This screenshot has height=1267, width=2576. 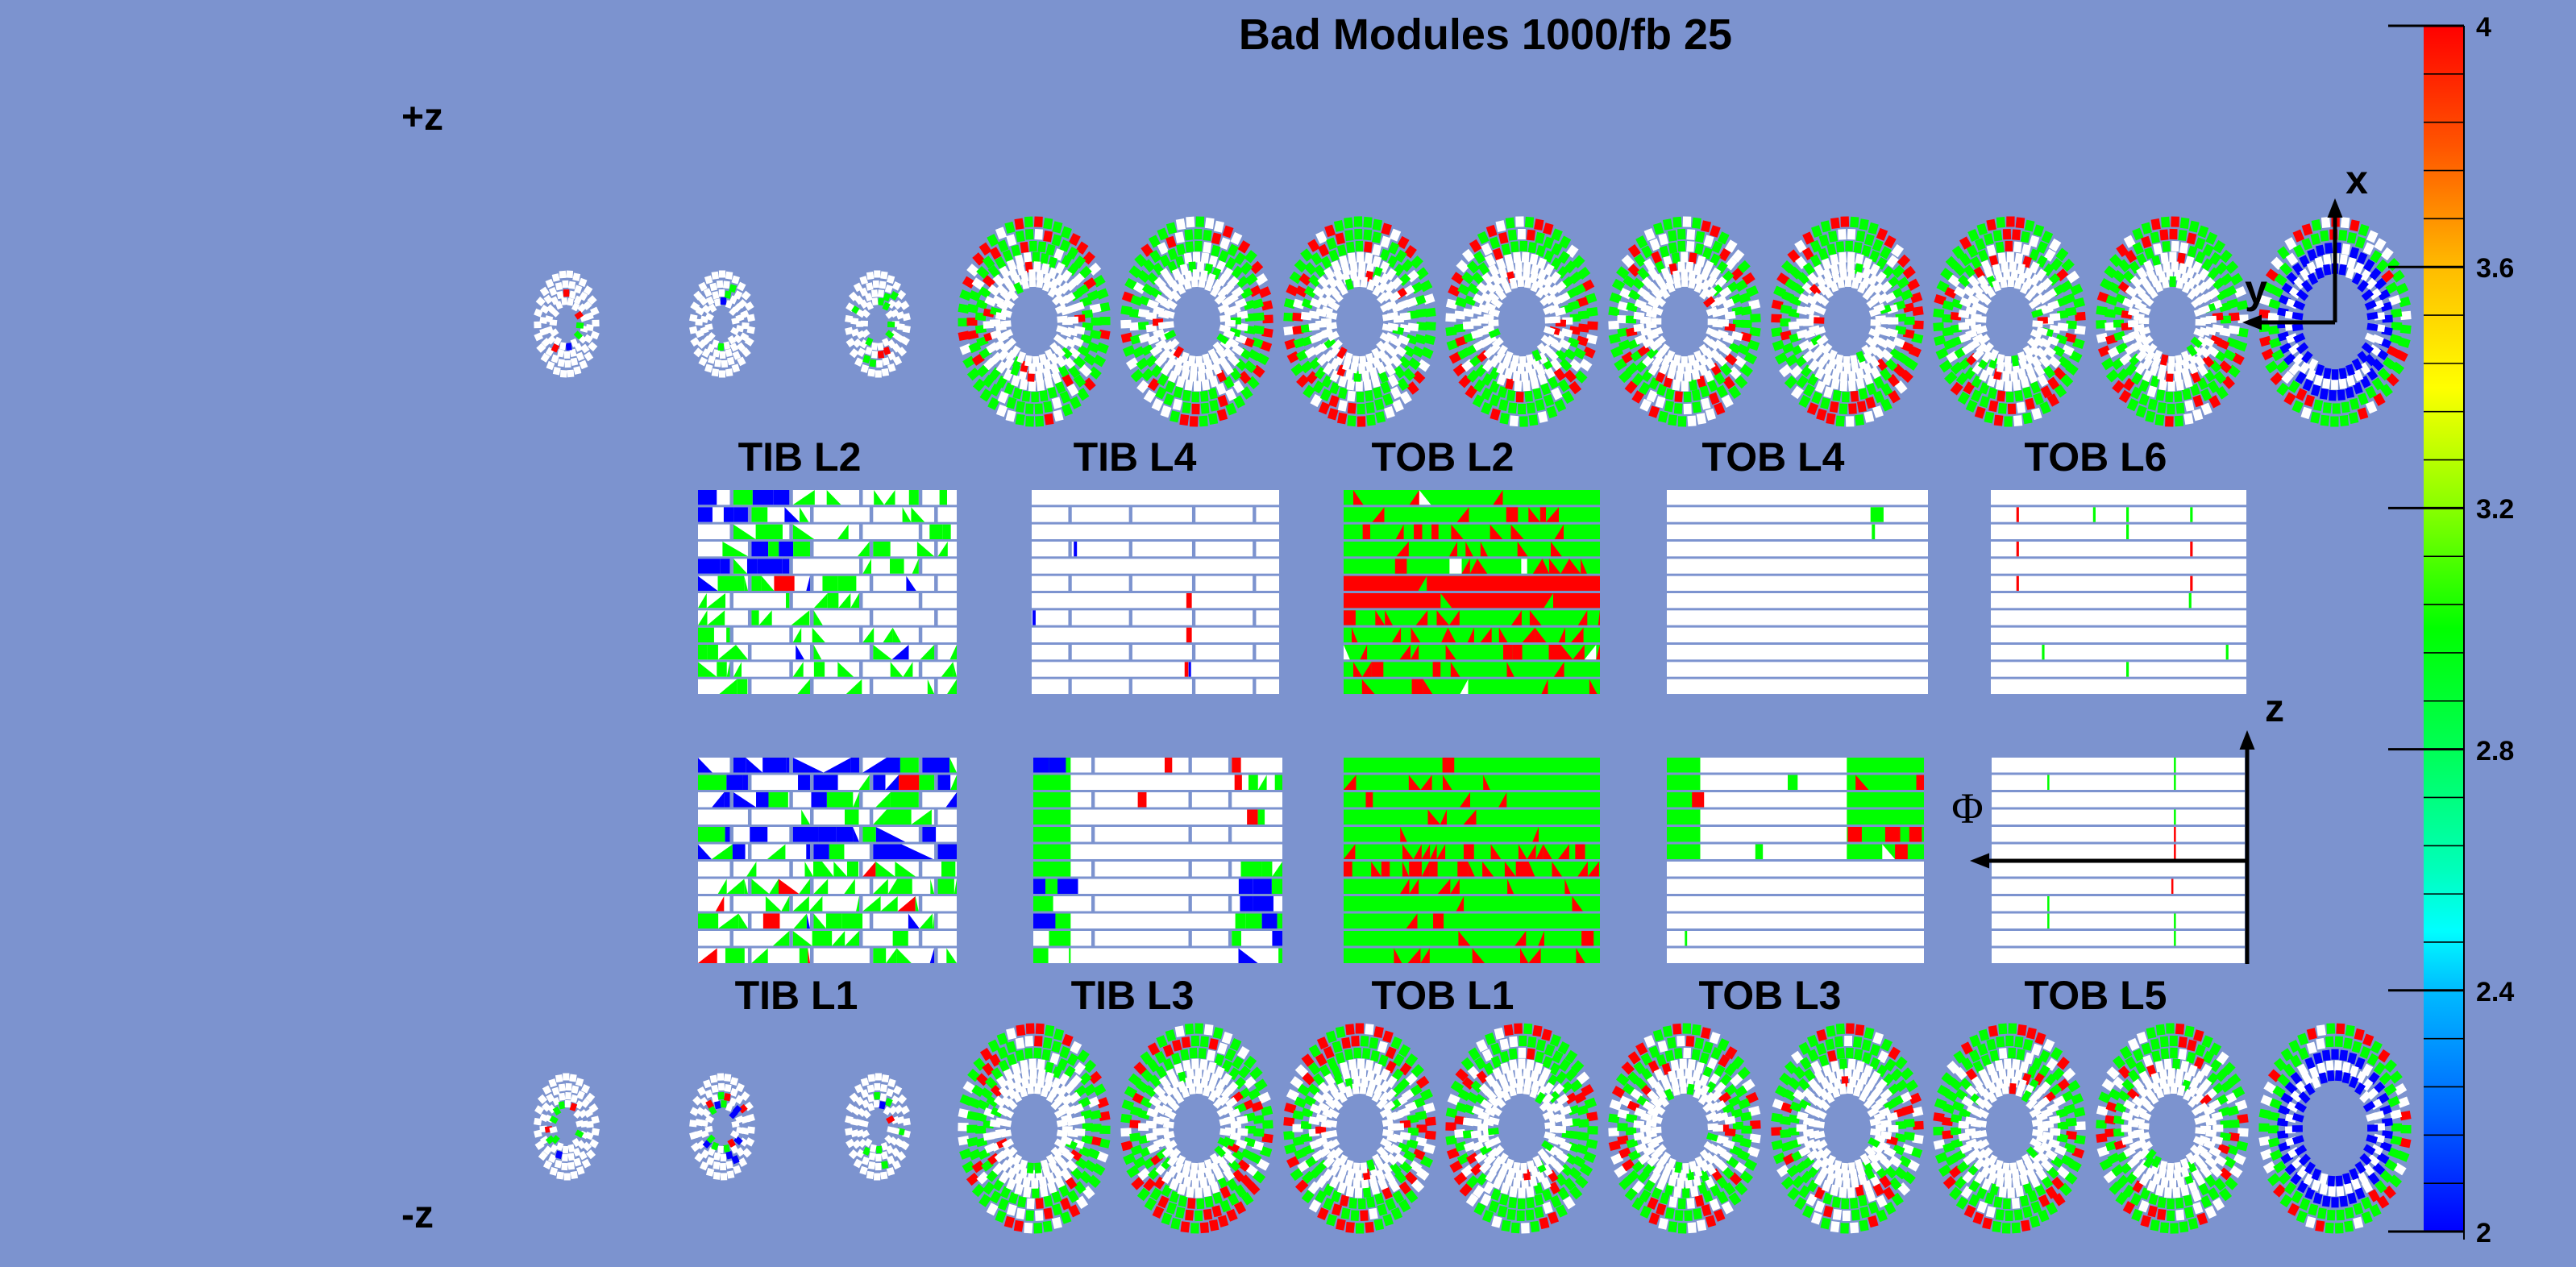 I want to click on x-axis-label: x, so click(x=2356, y=179).